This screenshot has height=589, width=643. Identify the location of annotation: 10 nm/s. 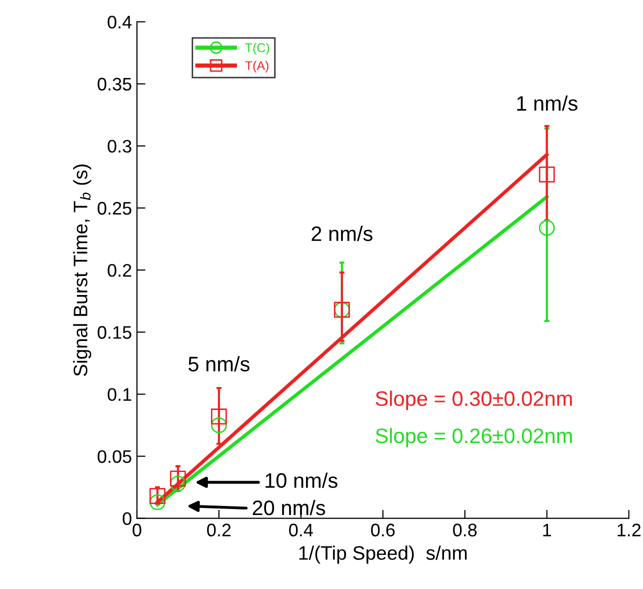
(302, 480).